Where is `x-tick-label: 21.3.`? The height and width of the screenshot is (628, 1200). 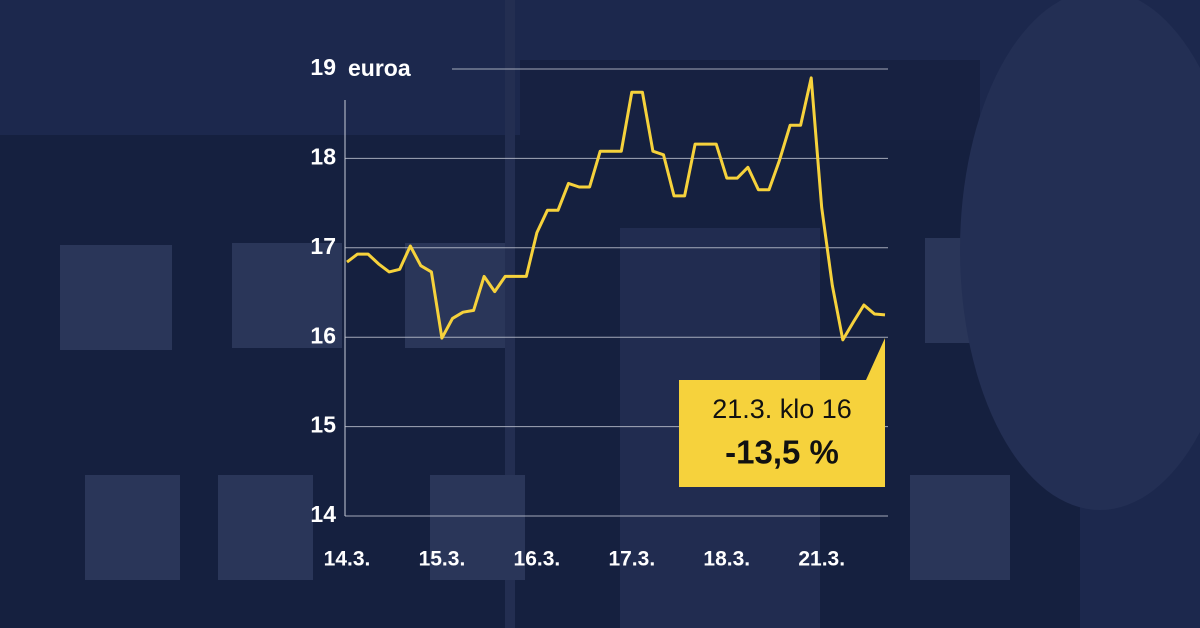 x-tick-label: 21.3. is located at coordinates (821, 559).